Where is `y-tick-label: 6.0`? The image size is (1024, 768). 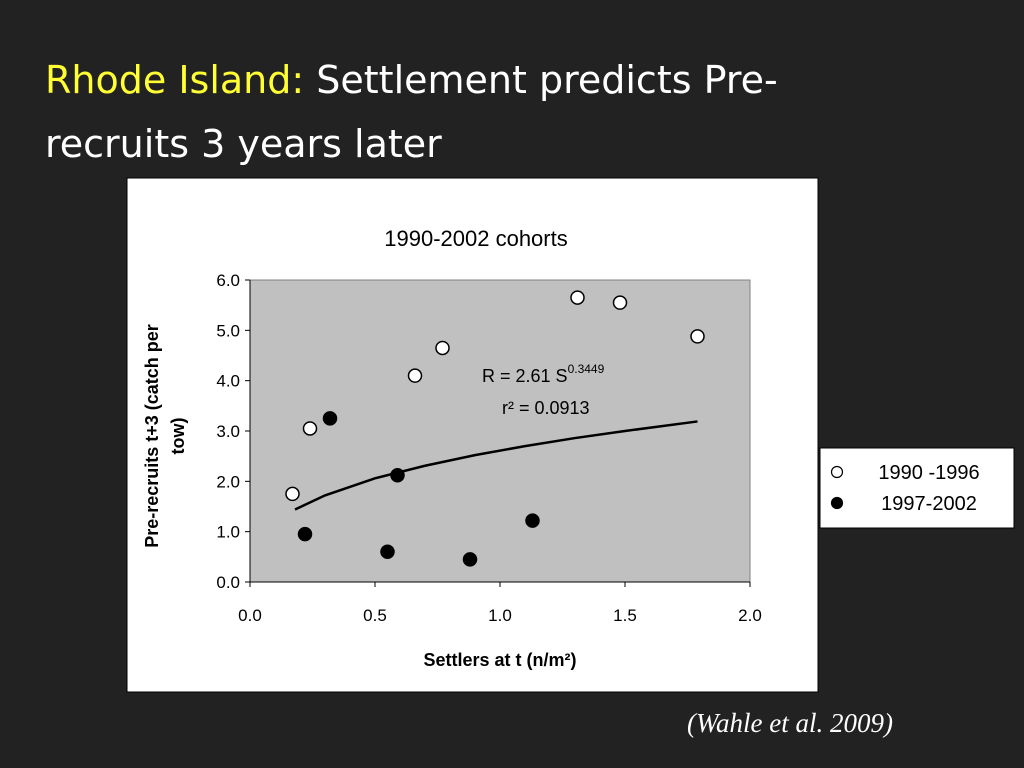
y-tick-label: 6.0 is located at coordinates (228, 280).